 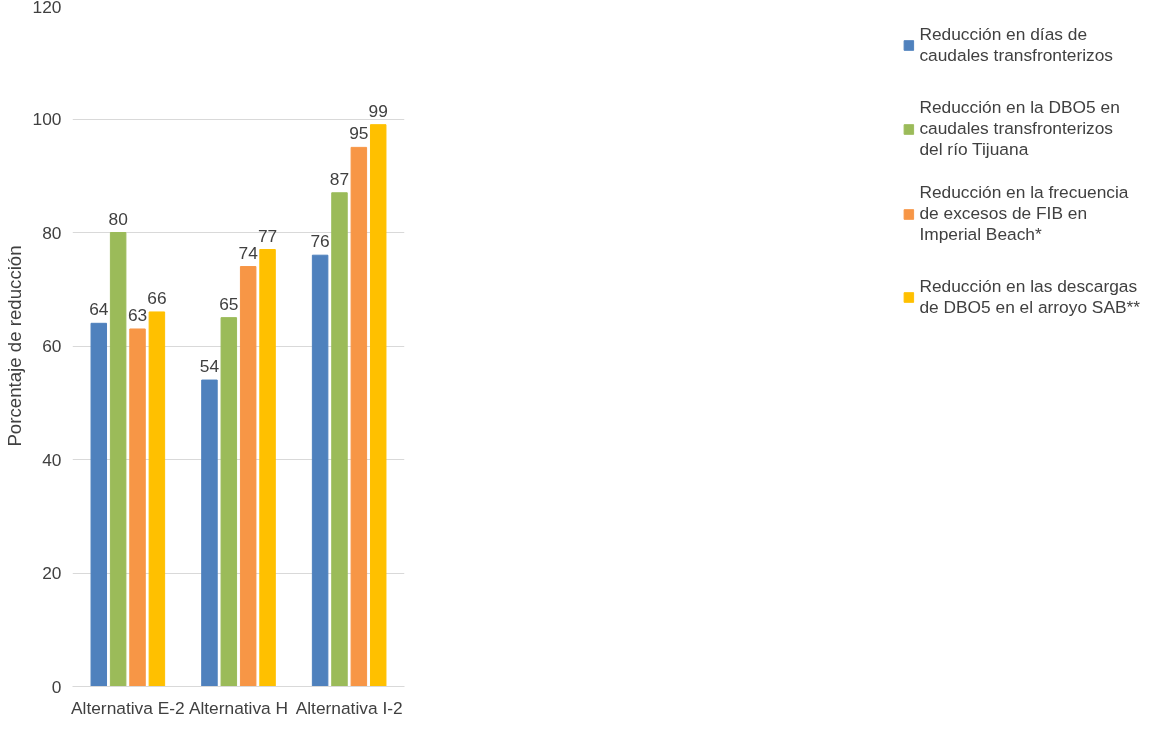 What do you see at coordinates (128, 707) in the screenshot?
I see `x-tick-label: Alternativa E-2` at bounding box center [128, 707].